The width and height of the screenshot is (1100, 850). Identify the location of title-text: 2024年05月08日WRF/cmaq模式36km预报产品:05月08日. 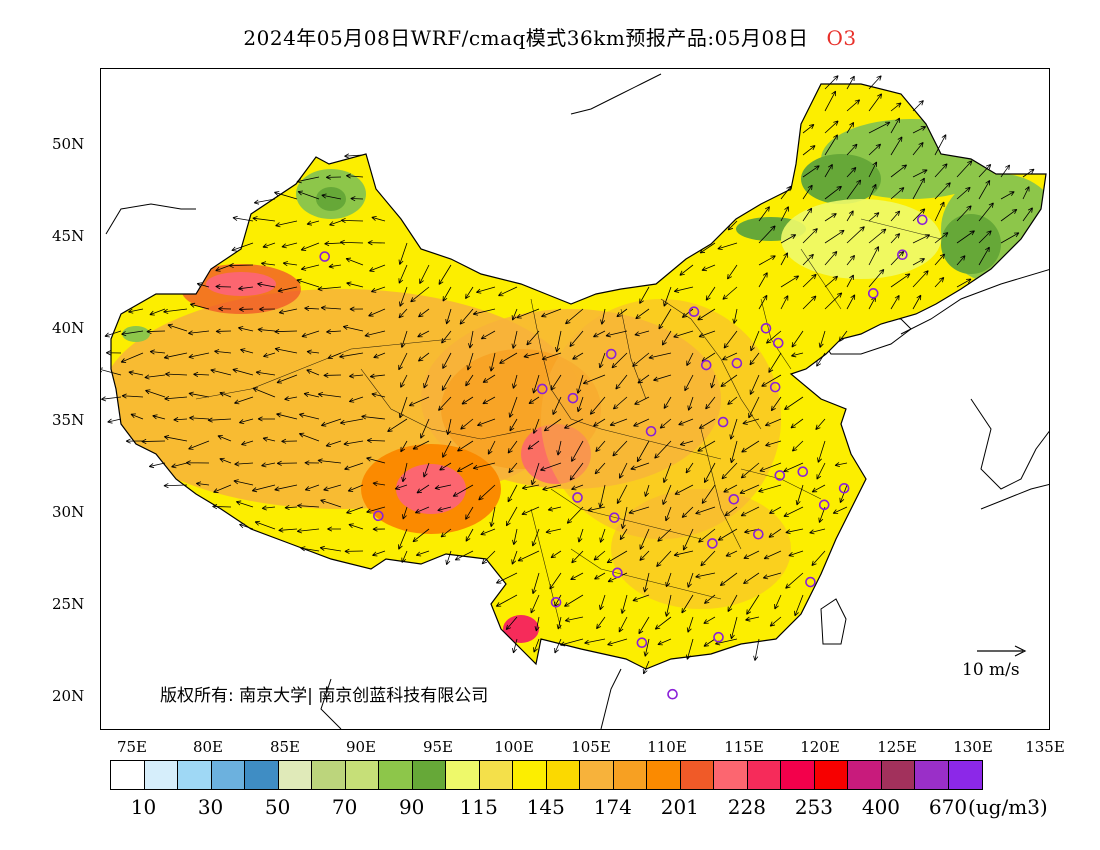
(526, 38).